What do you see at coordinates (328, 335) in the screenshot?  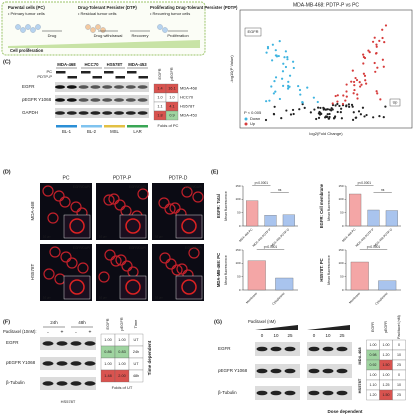 I see `label: 10` at bounding box center [328, 335].